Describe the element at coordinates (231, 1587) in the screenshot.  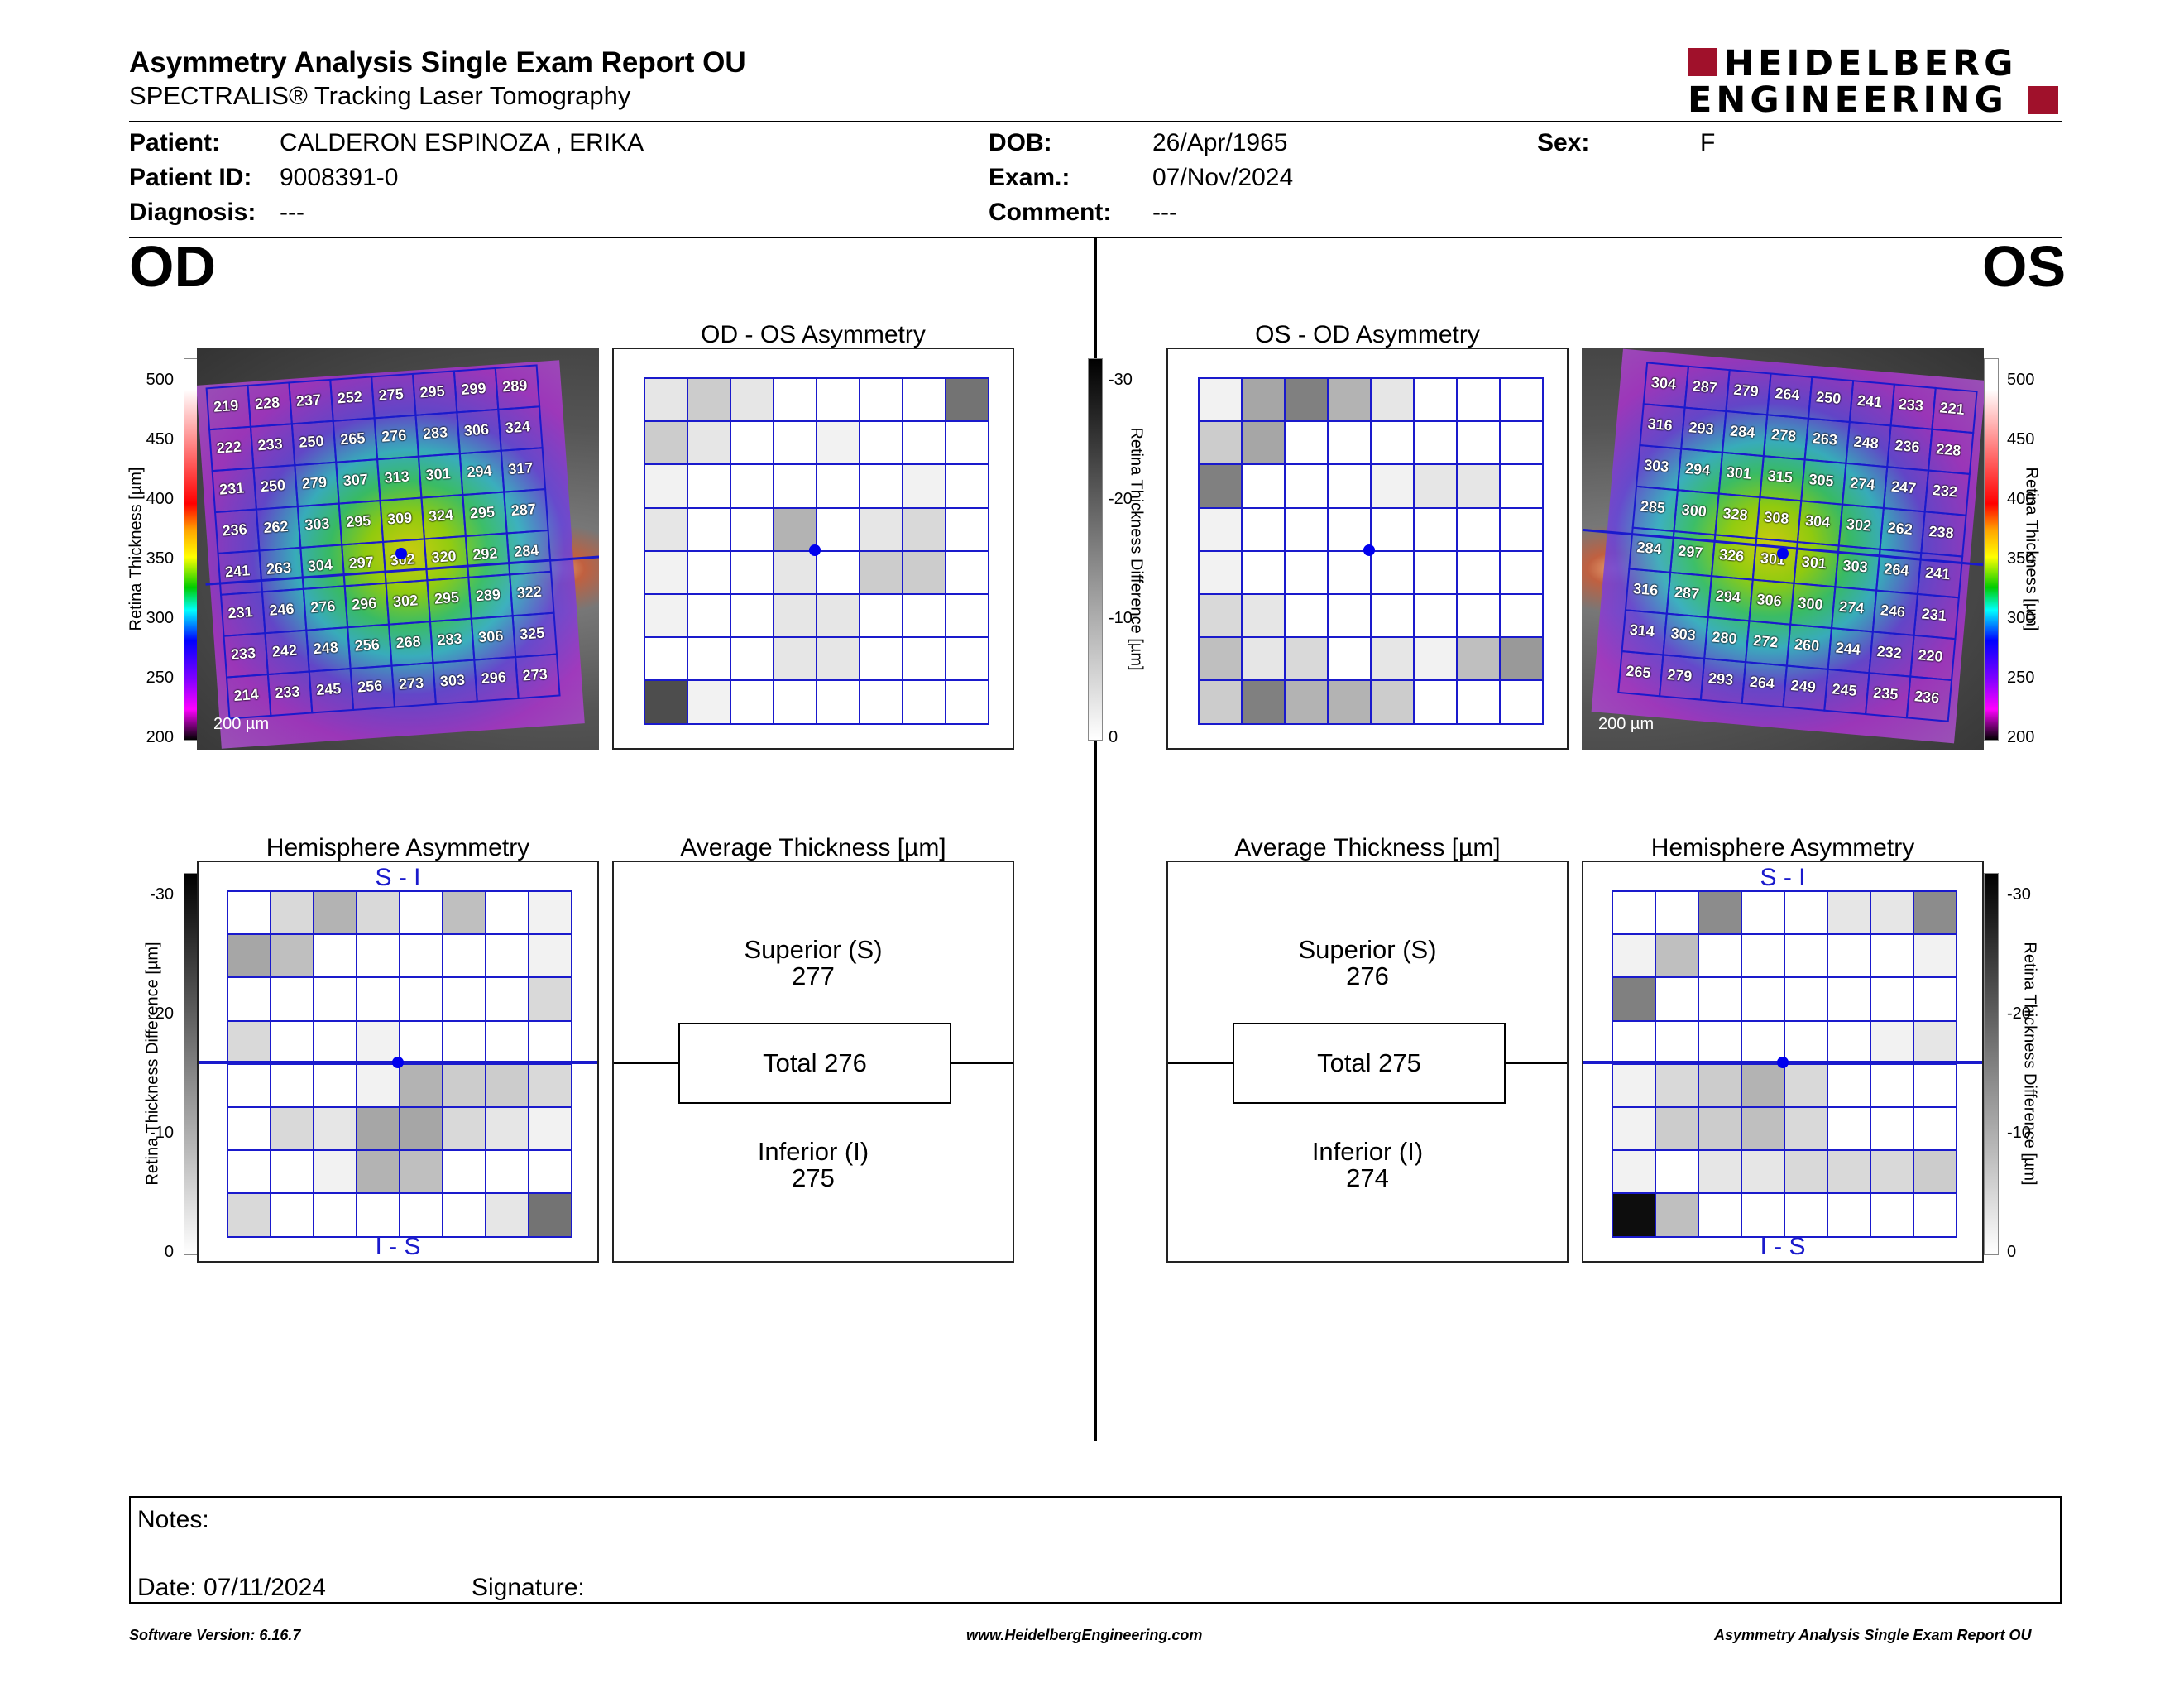
I see `date-label: Date: 07/11/2024` at that location.